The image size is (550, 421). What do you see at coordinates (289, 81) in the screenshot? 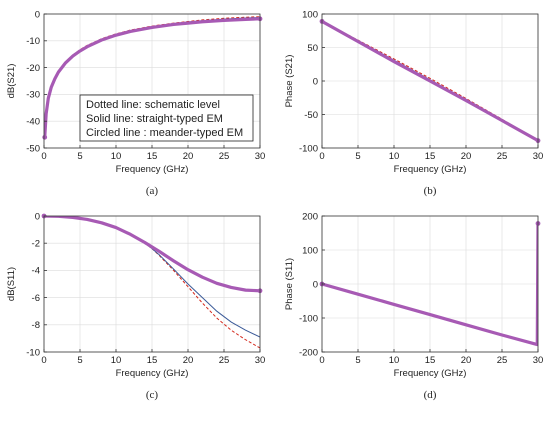
I see `y-axis-title: Phase (S21)` at bounding box center [289, 81].